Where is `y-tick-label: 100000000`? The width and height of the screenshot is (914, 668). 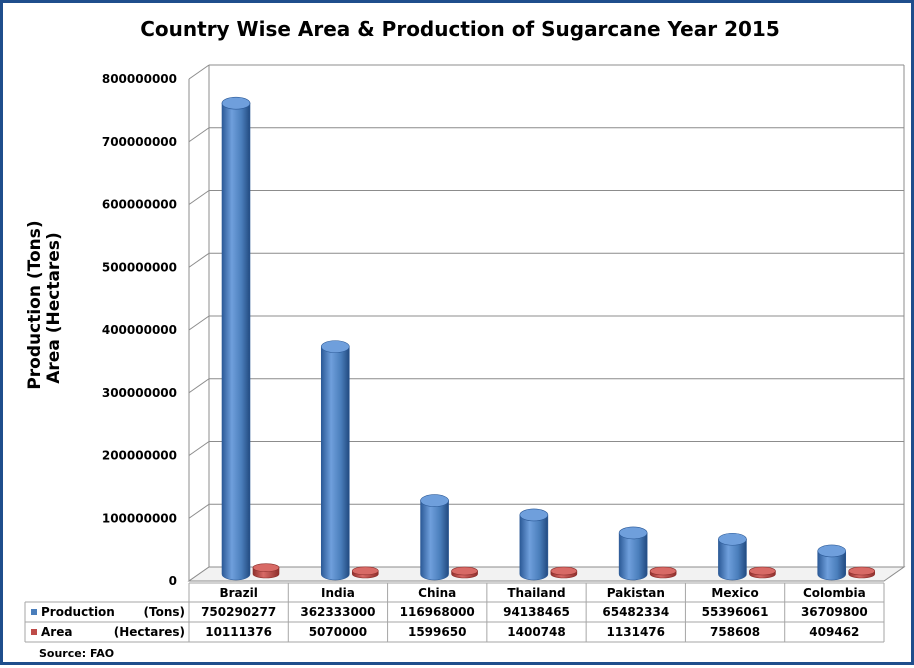
y-tick-label: 100000000 is located at coordinates (139, 518).